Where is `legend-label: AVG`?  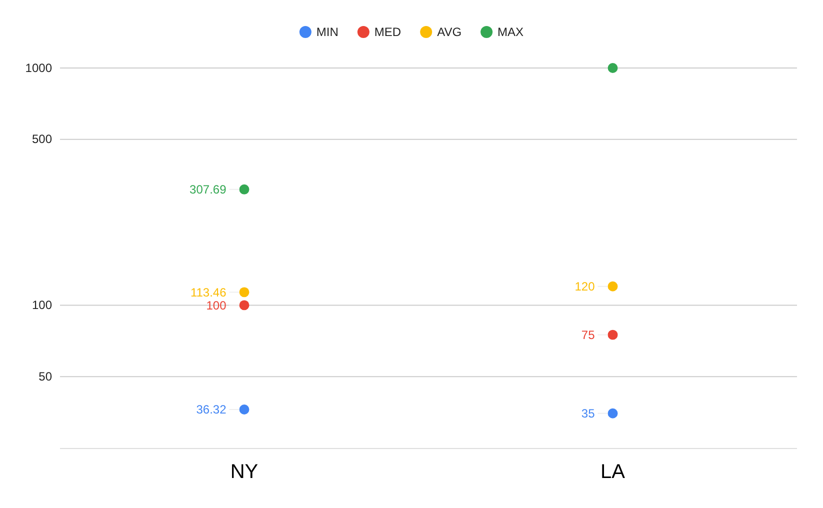 legend-label: AVG is located at coordinates (449, 32).